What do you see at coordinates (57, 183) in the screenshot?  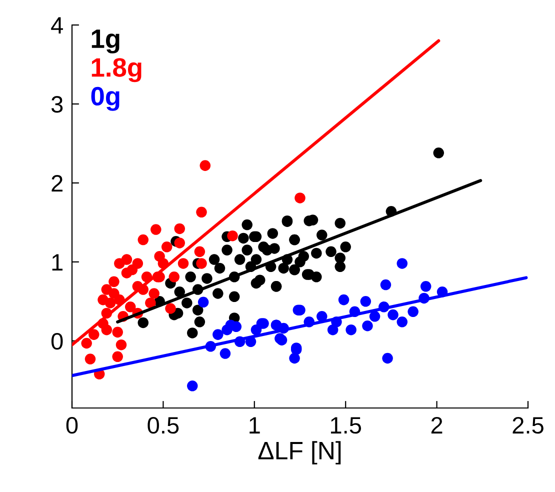 I see `y-tick-label: 2` at bounding box center [57, 183].